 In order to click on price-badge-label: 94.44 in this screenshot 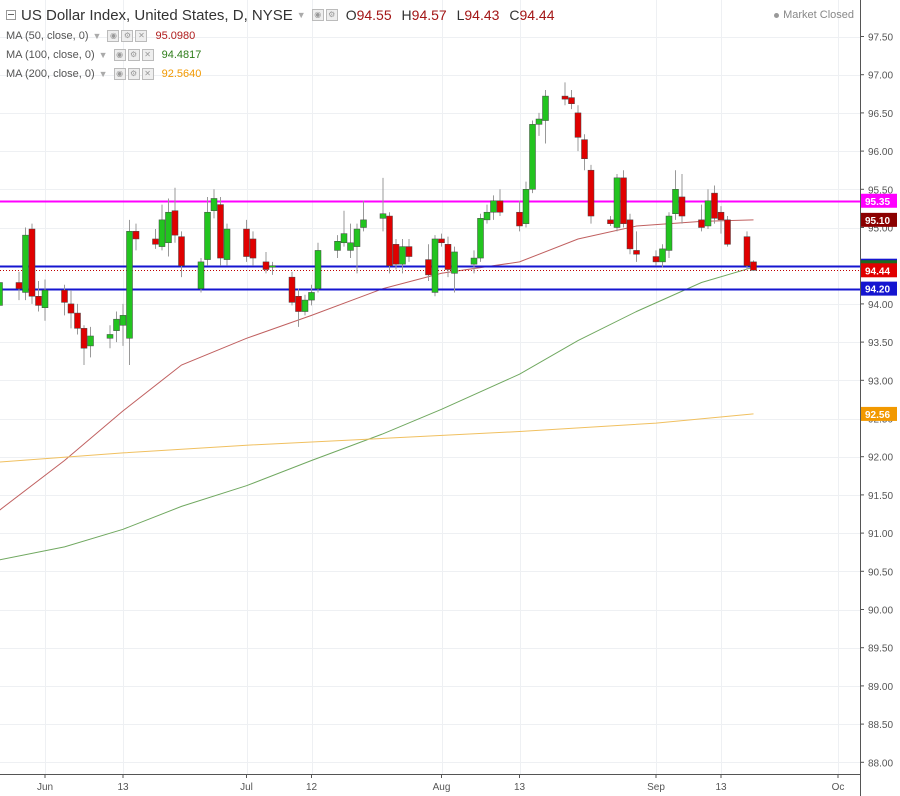, I will do `click(877, 271)`.